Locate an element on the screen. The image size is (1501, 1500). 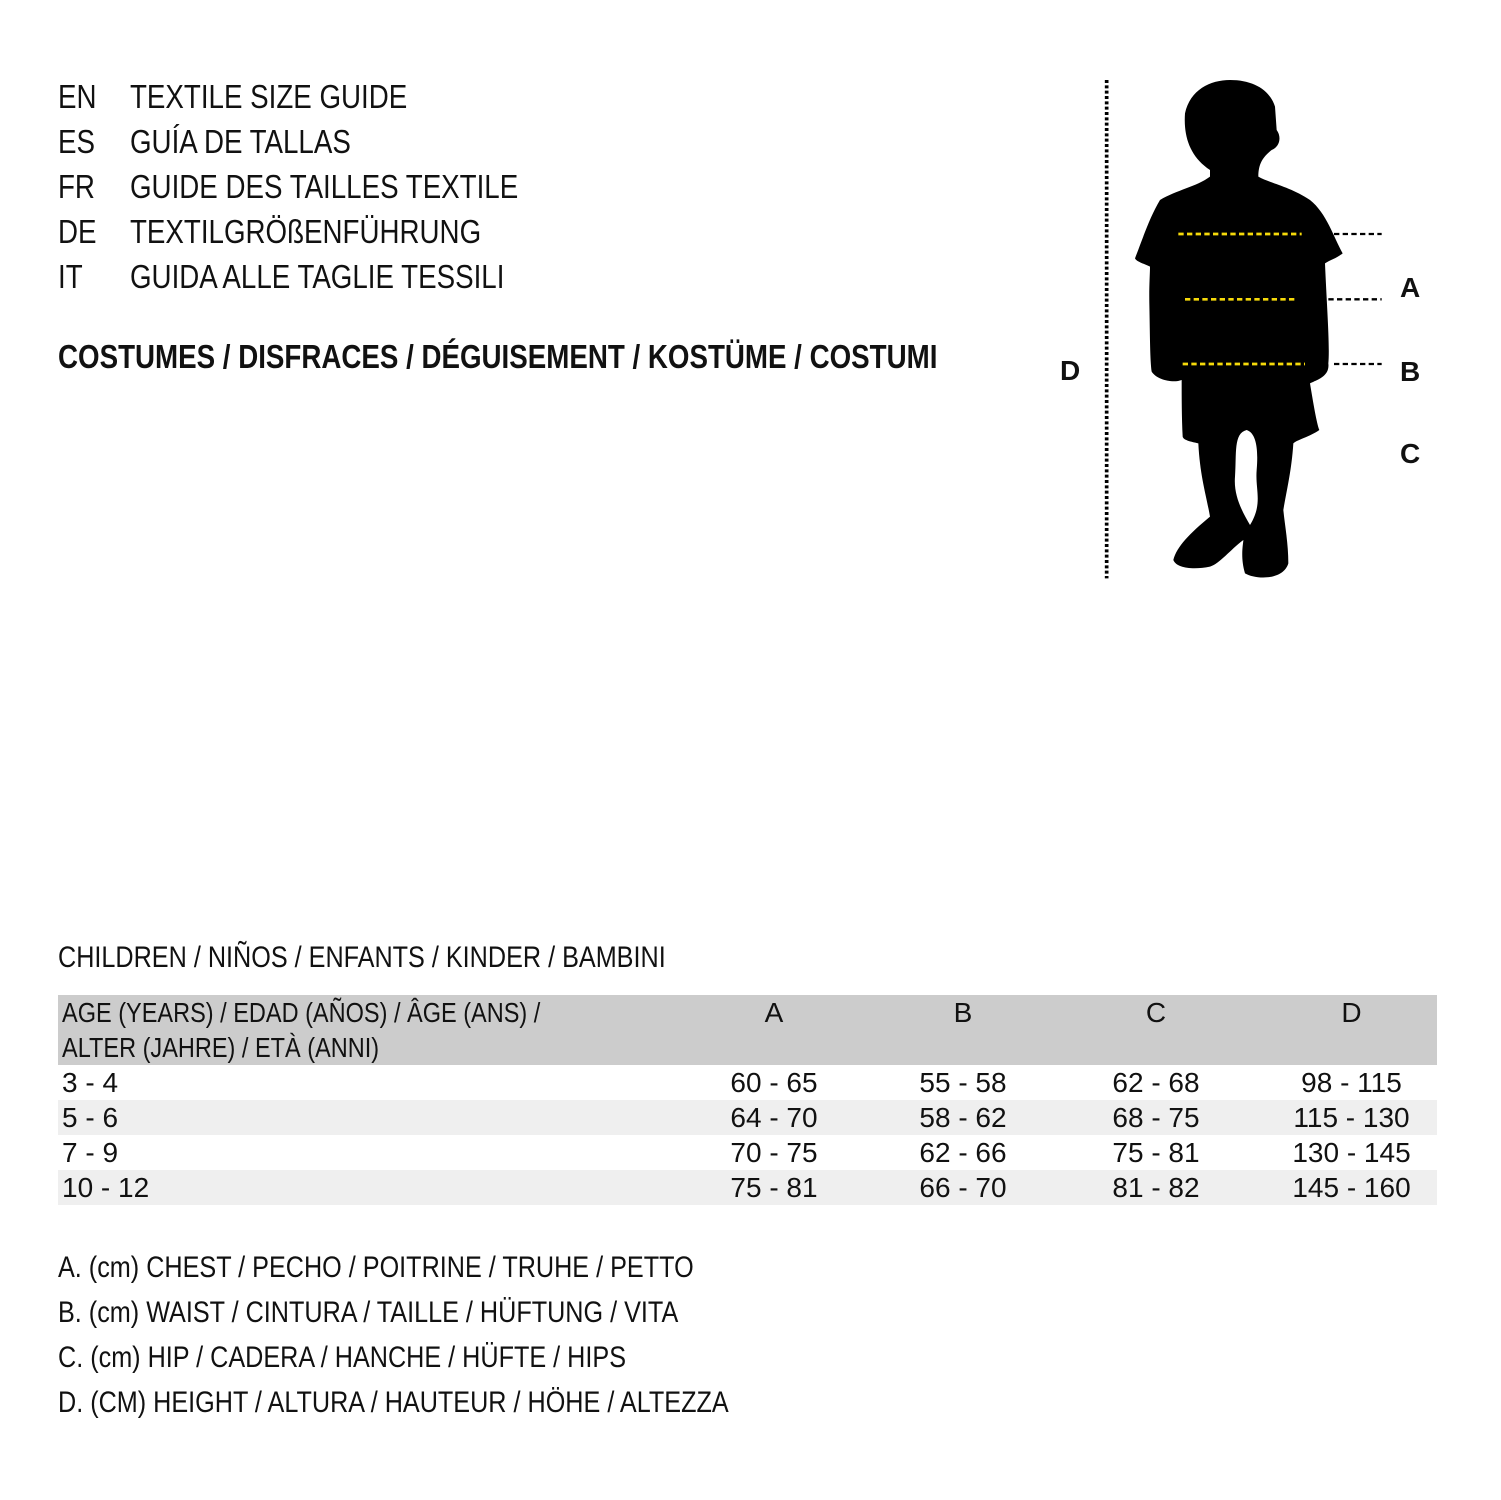
measurement-cell: 55 - 58 is located at coordinates (963, 1082).